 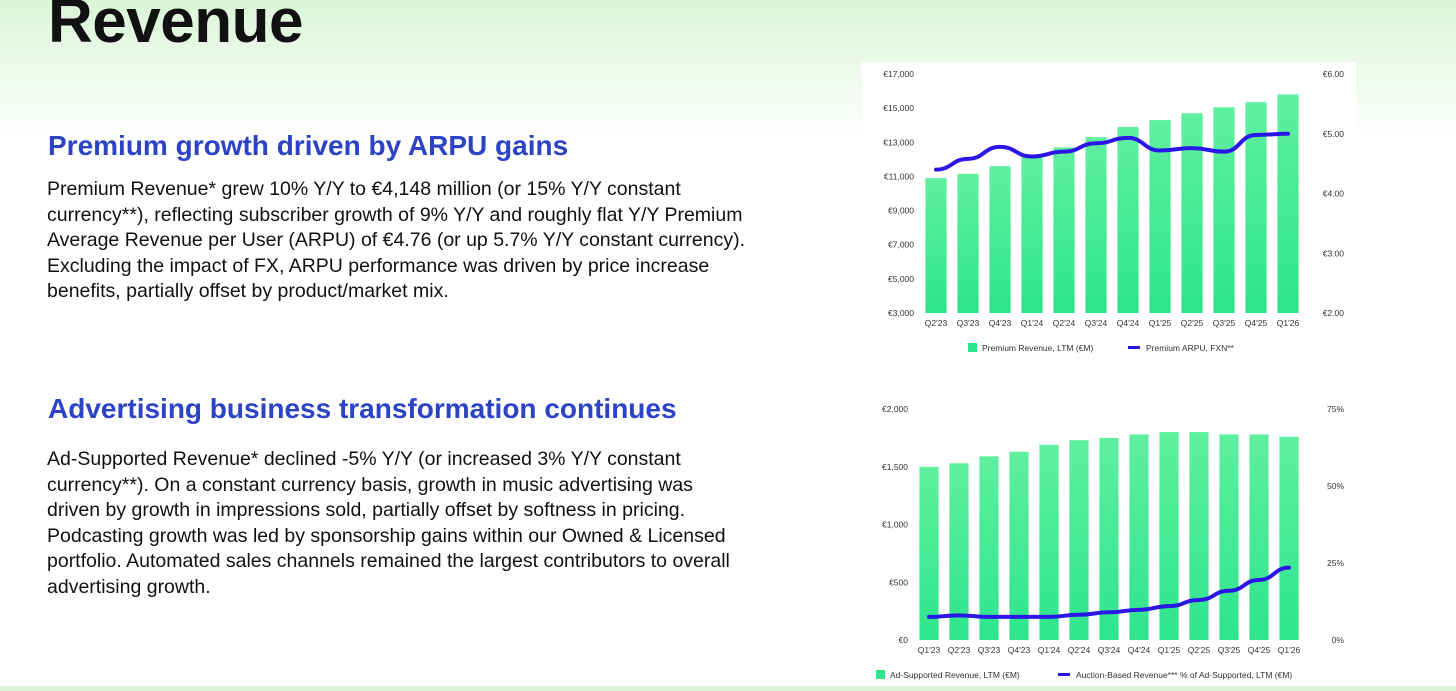 What do you see at coordinates (1032, 323) in the screenshot?
I see `premium-x-tick-label: Q1'24` at bounding box center [1032, 323].